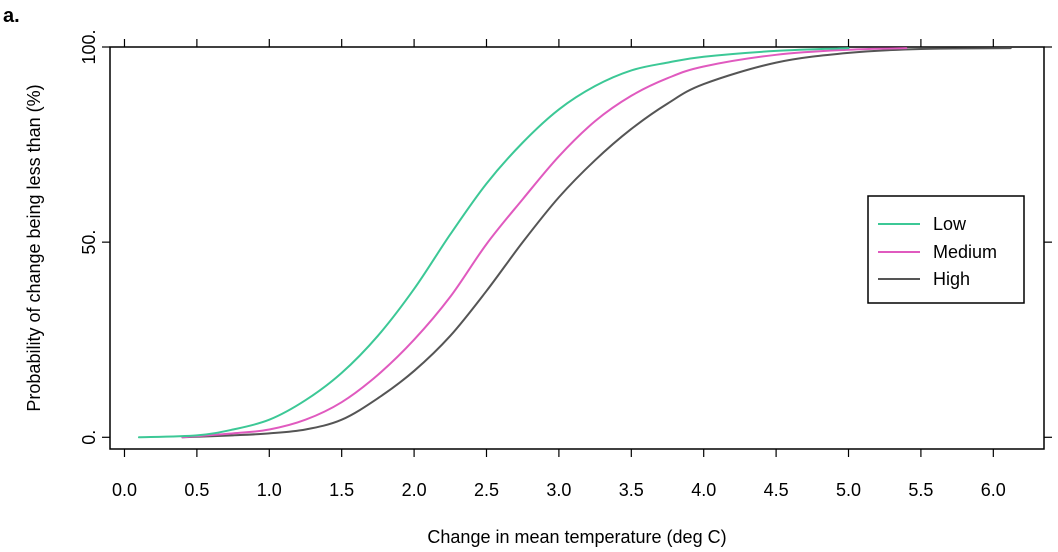 The height and width of the screenshot is (552, 1058). I want to click on y-tick-label: 0., so click(89, 437).